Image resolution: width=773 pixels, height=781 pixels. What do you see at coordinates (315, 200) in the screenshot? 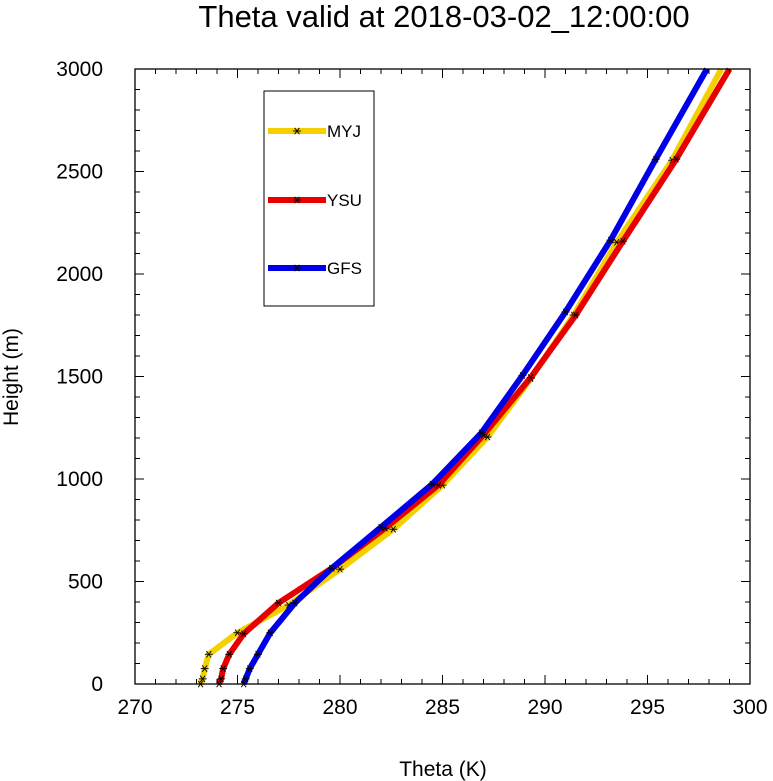
I see `legend-item-ysu: YSU` at bounding box center [315, 200].